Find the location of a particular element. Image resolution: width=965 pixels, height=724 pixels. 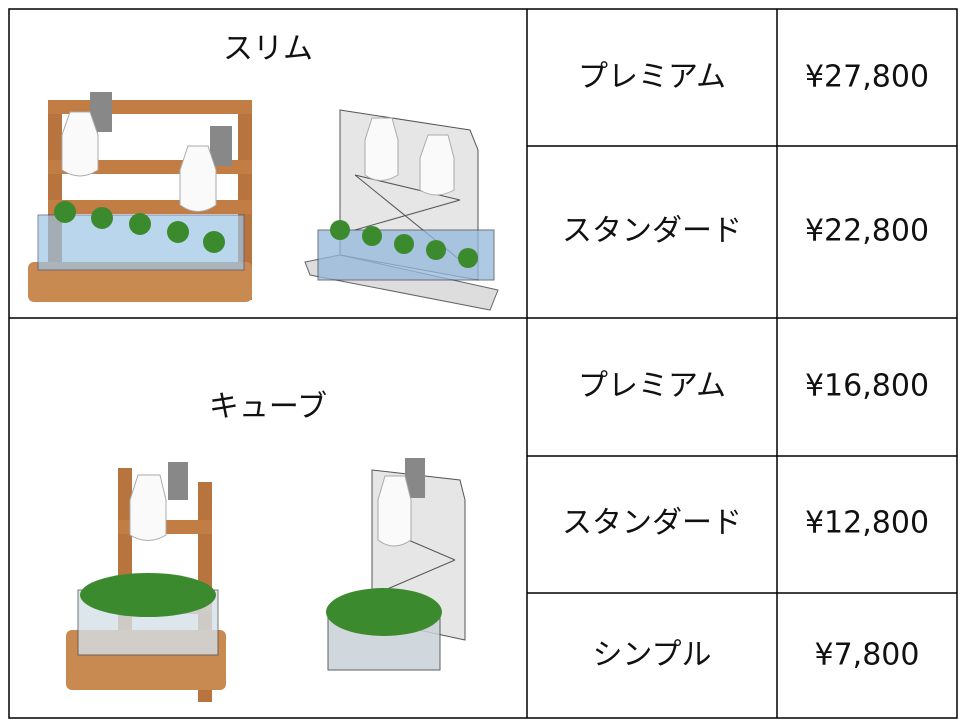

price: ¥16,800 is located at coordinates (867, 386).